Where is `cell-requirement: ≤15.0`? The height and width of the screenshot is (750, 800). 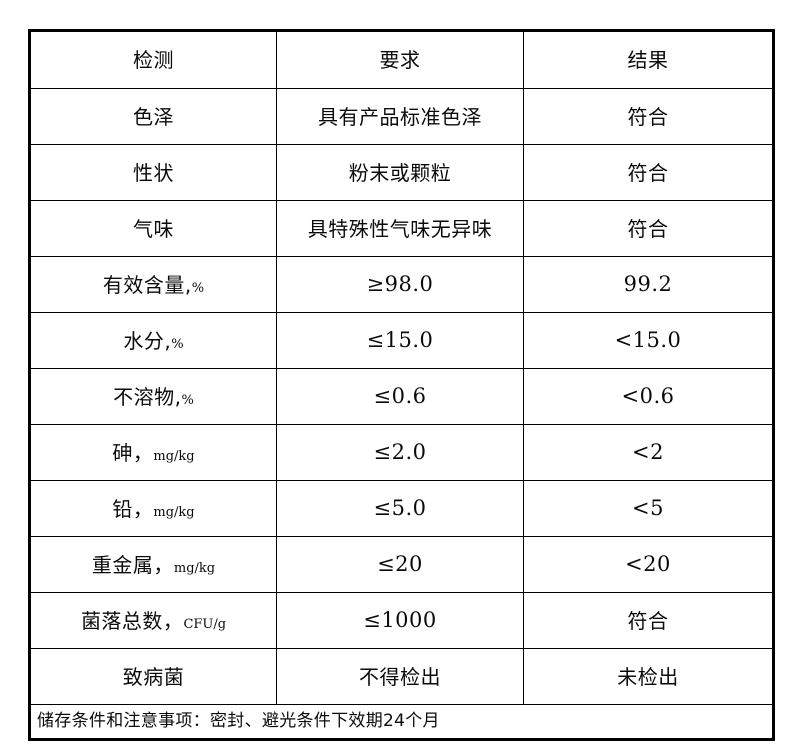 cell-requirement: ≤15.0 is located at coordinates (400, 340).